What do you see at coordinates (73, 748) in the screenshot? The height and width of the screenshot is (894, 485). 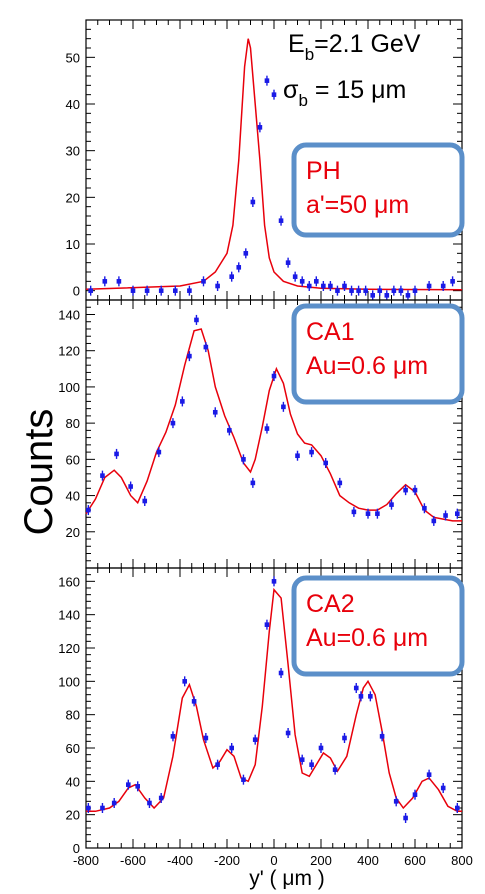 I see `y-tick-label: 60` at bounding box center [73, 748].